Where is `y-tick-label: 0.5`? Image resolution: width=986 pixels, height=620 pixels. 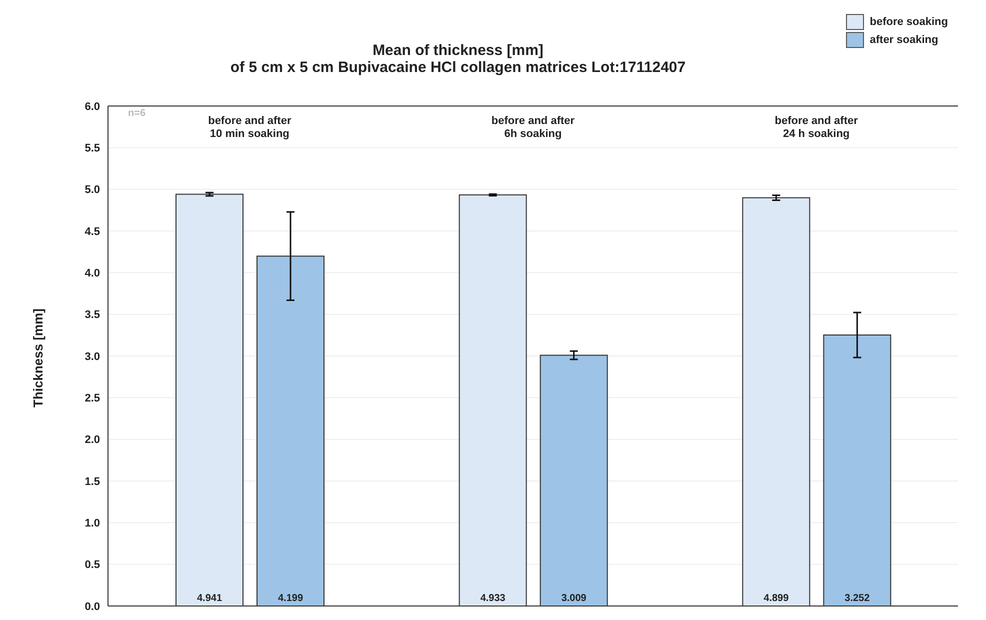
y-tick-label: 0.5 is located at coordinates (92, 565).